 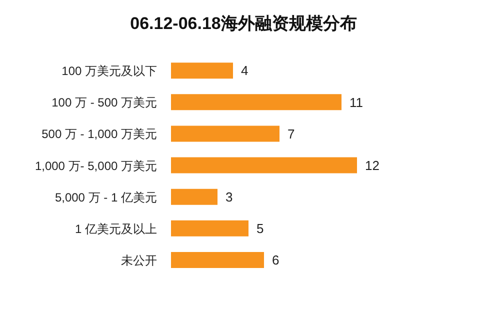 I want to click on y-tick-label: 未公开, so click(x=139, y=260).